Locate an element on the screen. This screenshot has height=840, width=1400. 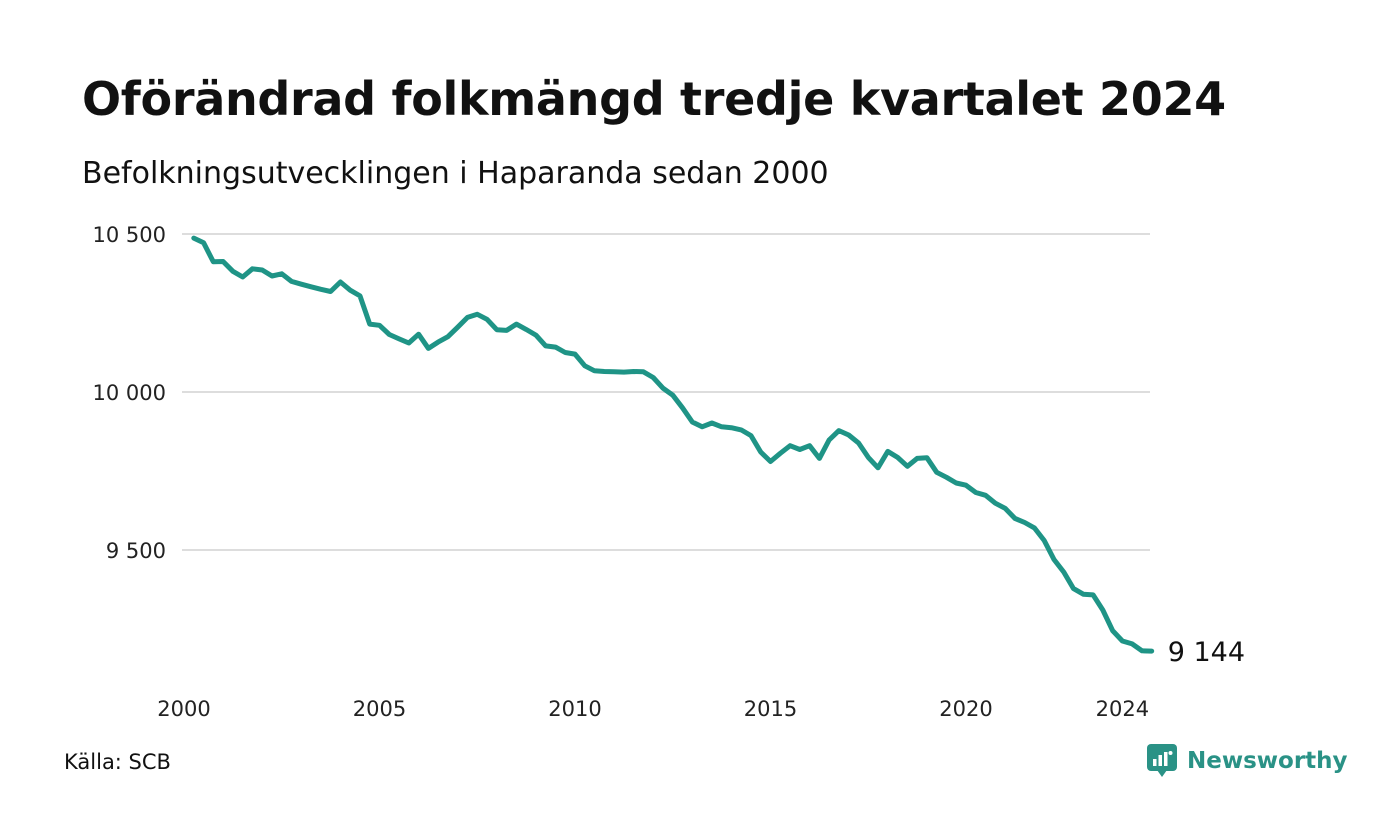
x-tick-label: 2005 is located at coordinates (379, 709).